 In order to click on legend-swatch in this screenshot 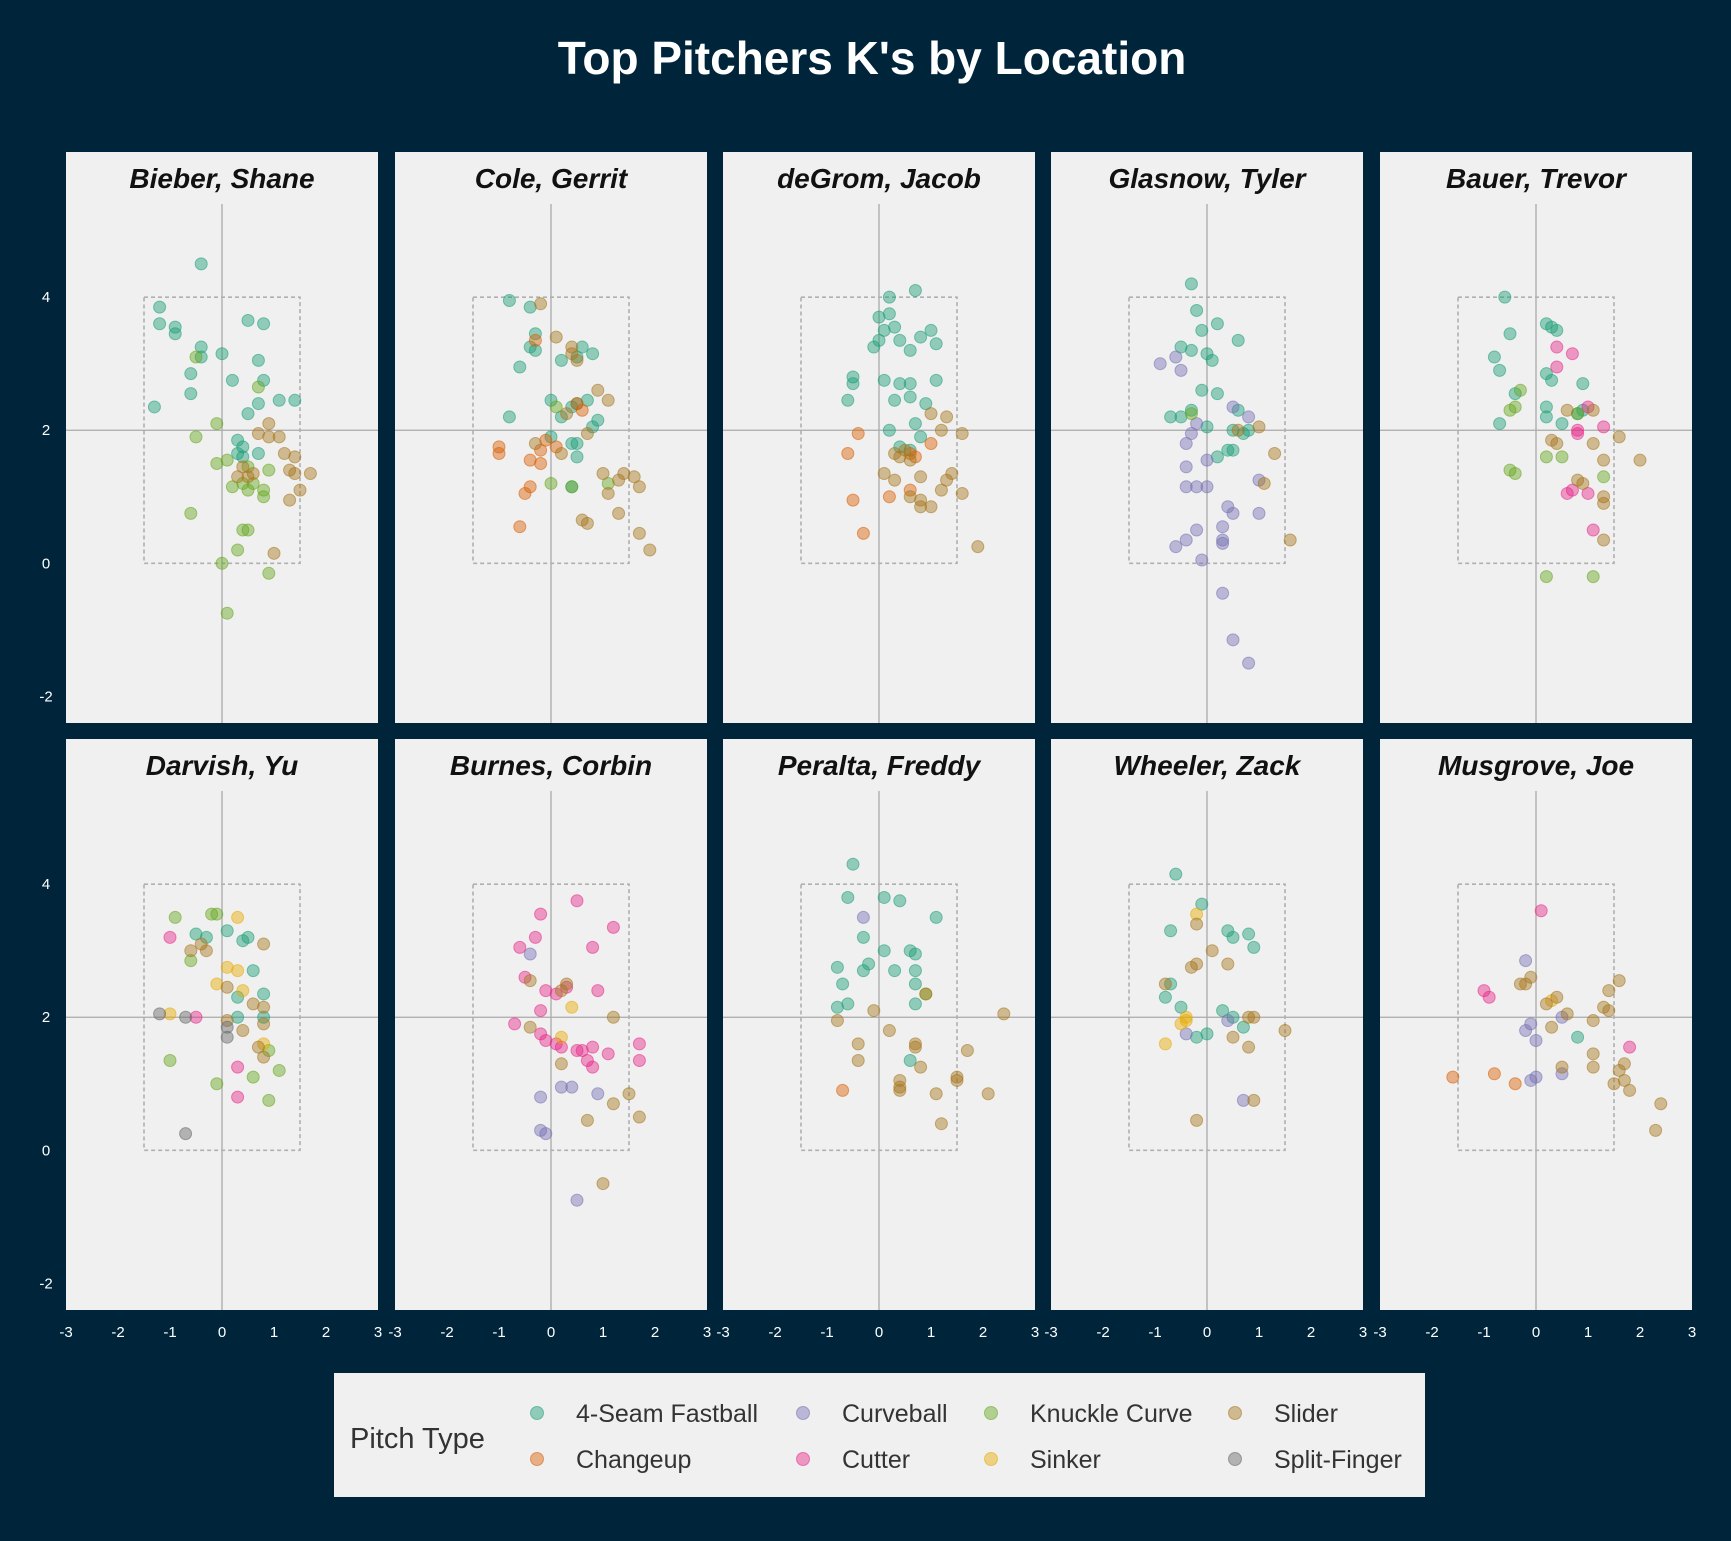, I will do `click(803, 1413)`.